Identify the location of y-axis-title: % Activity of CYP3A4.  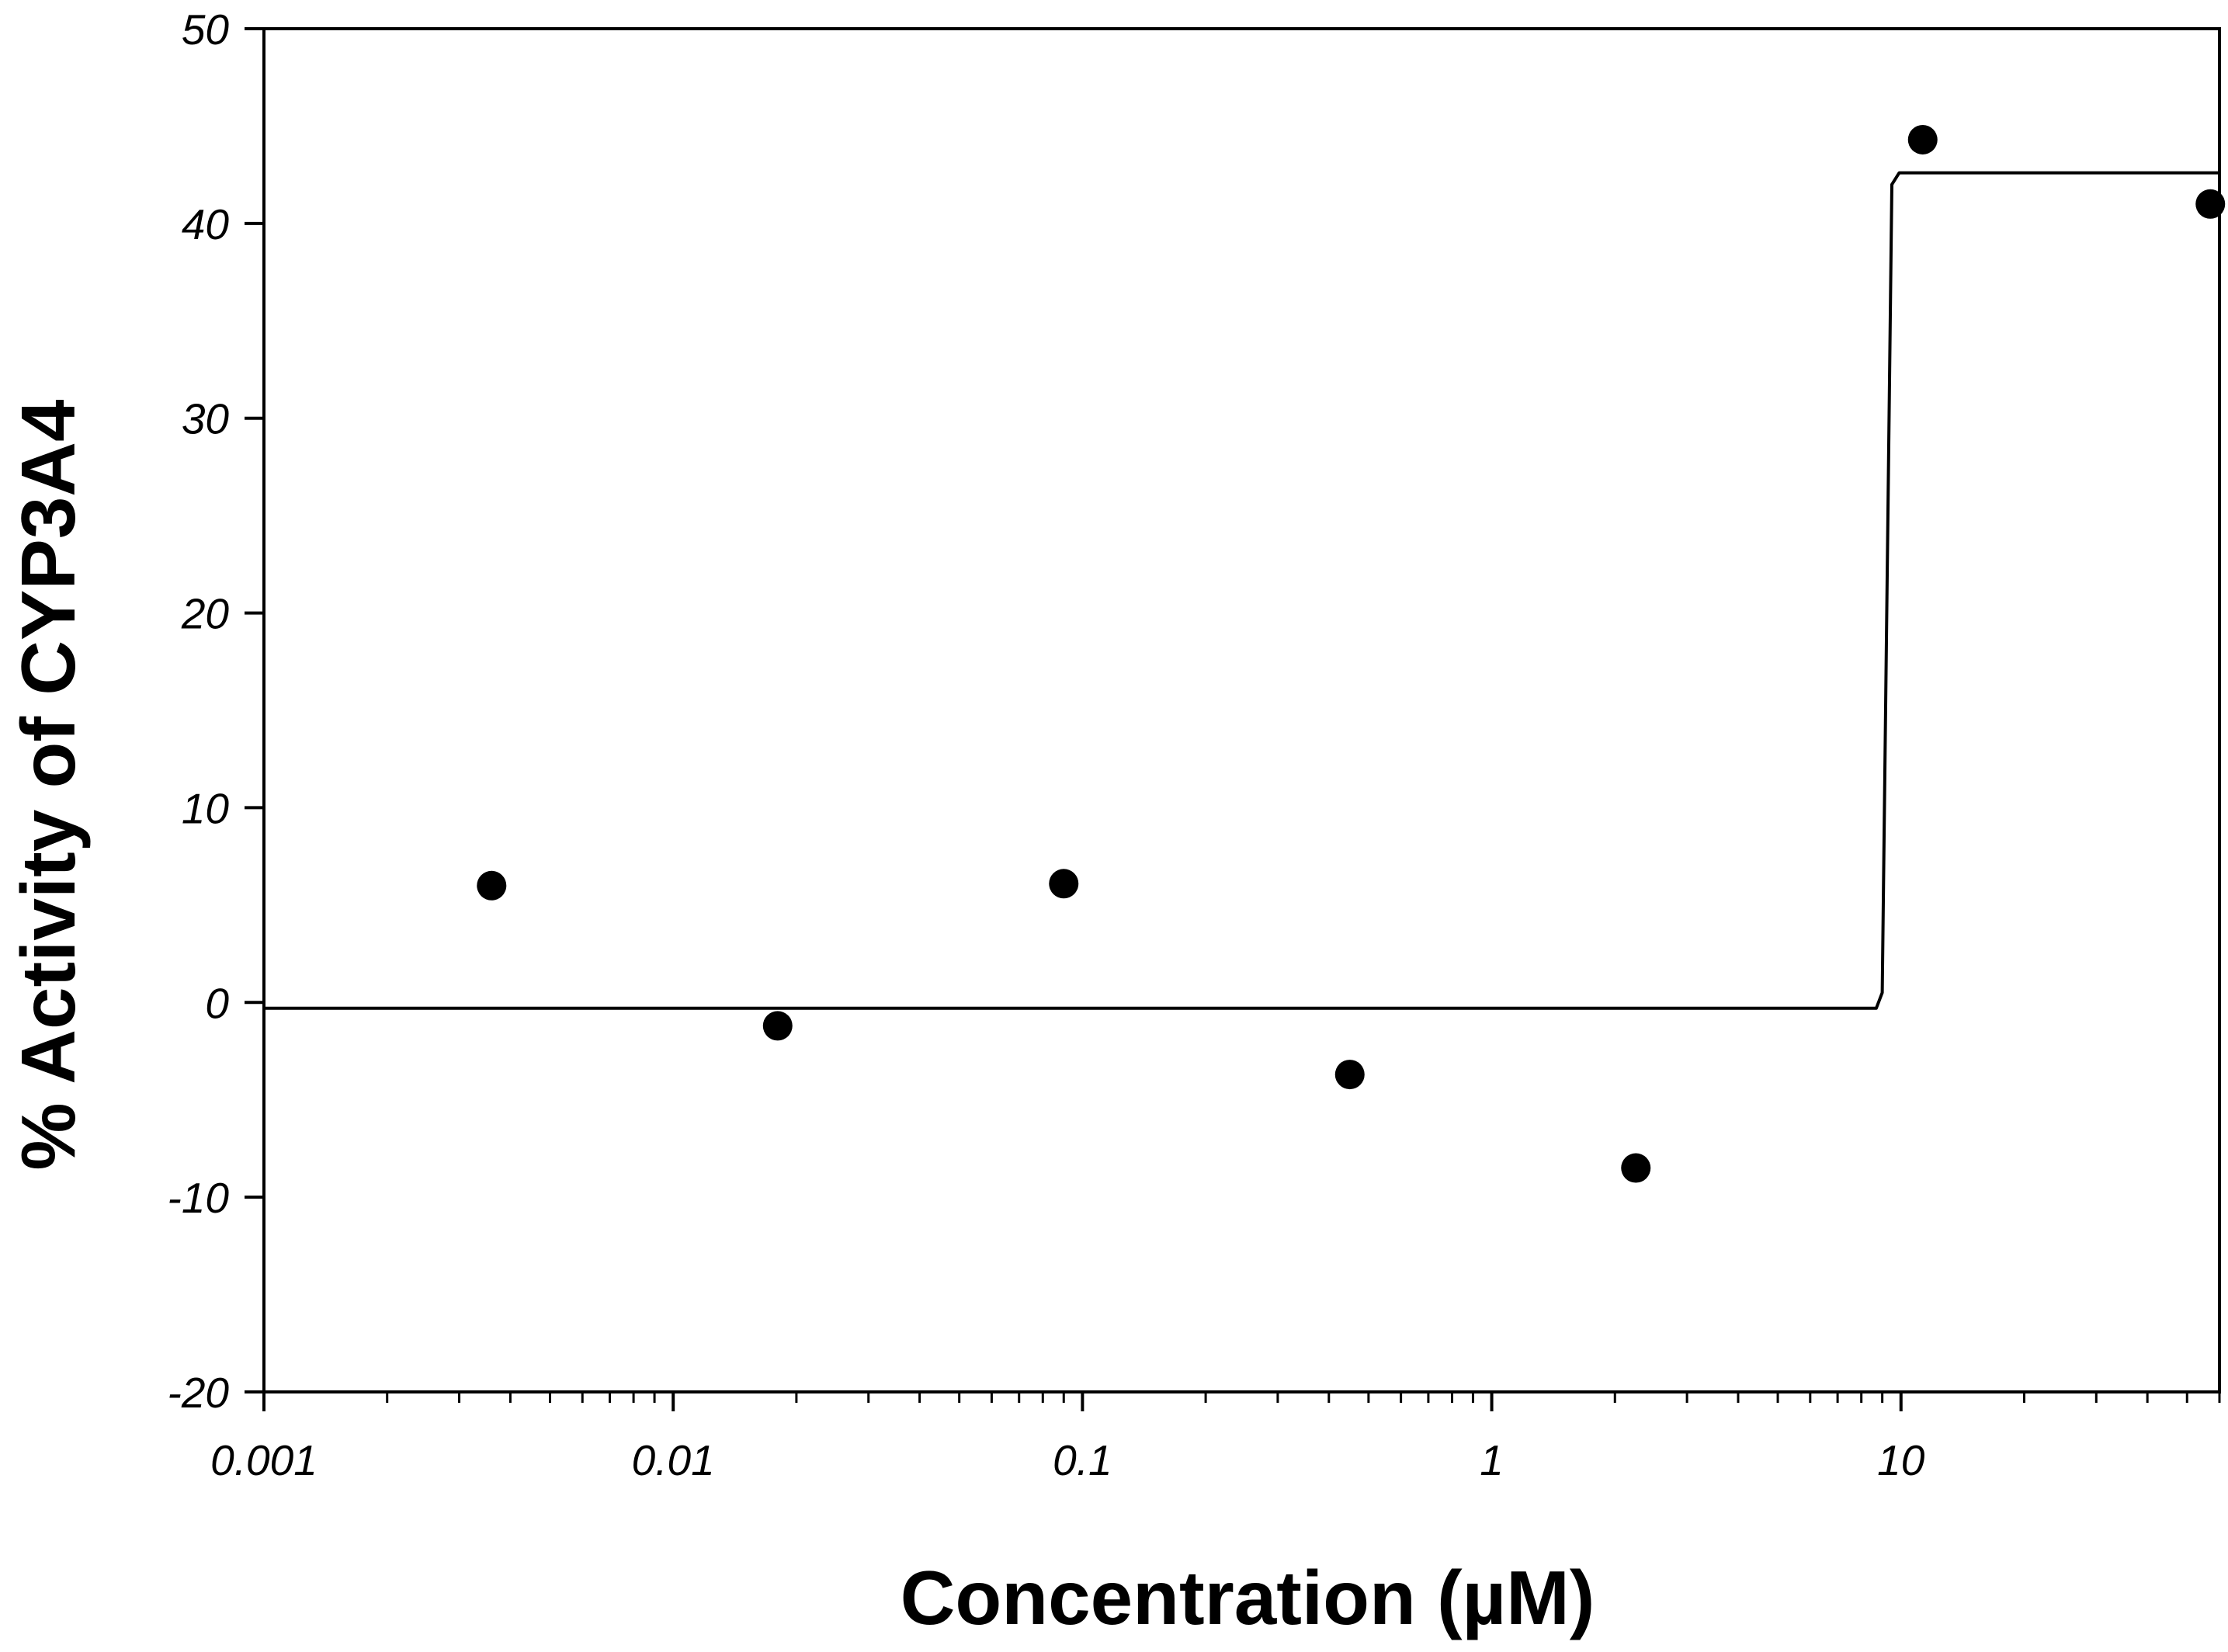
(48, 785).